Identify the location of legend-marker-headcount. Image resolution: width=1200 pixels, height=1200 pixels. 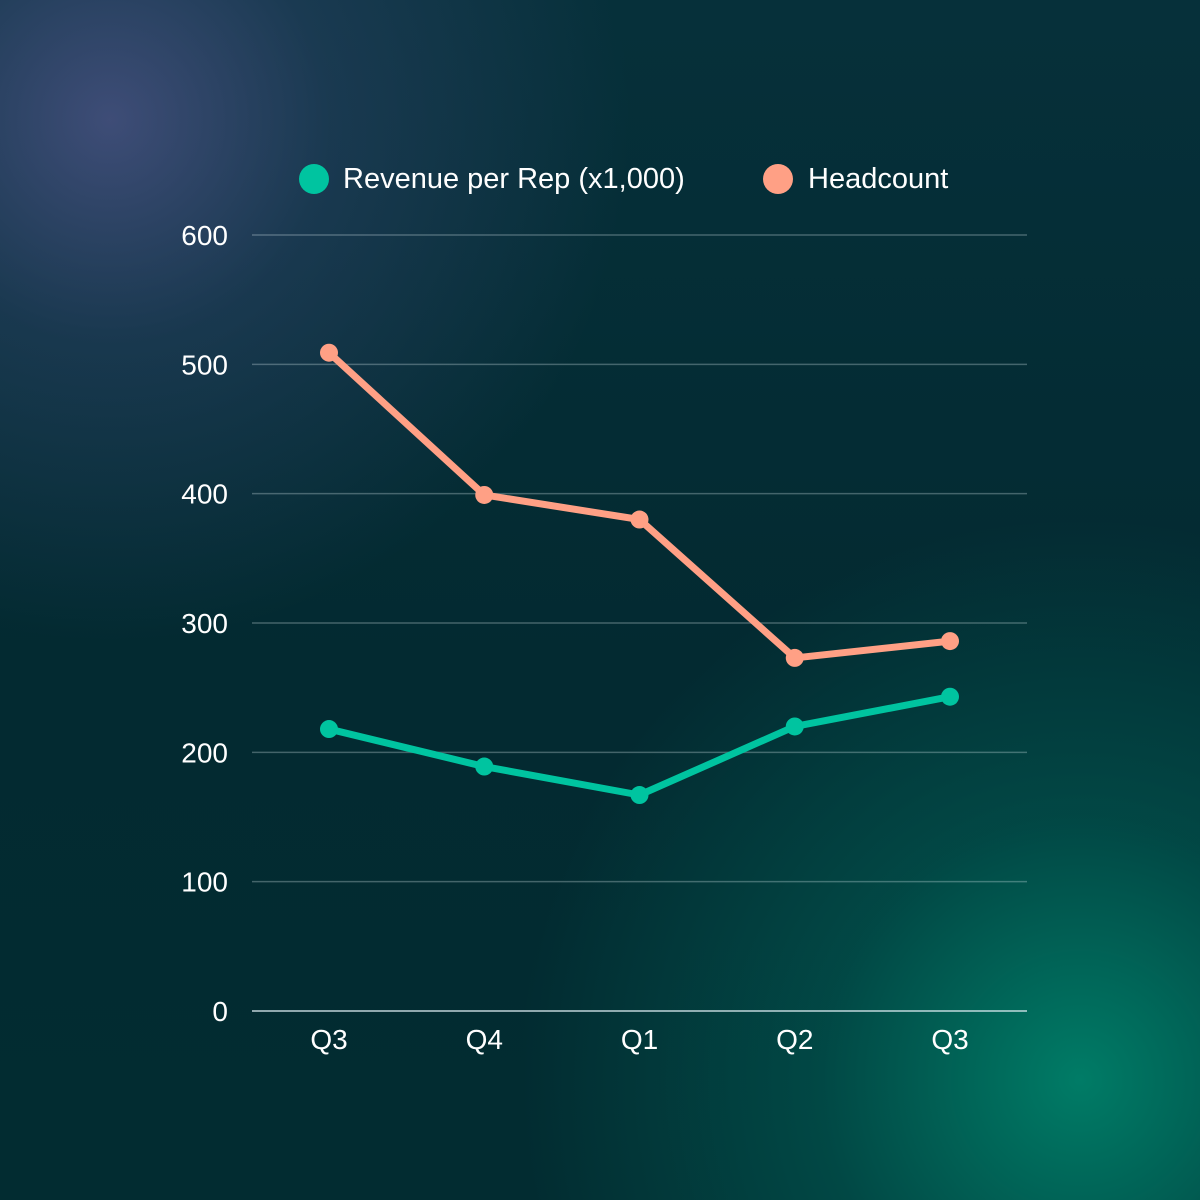
(778, 179).